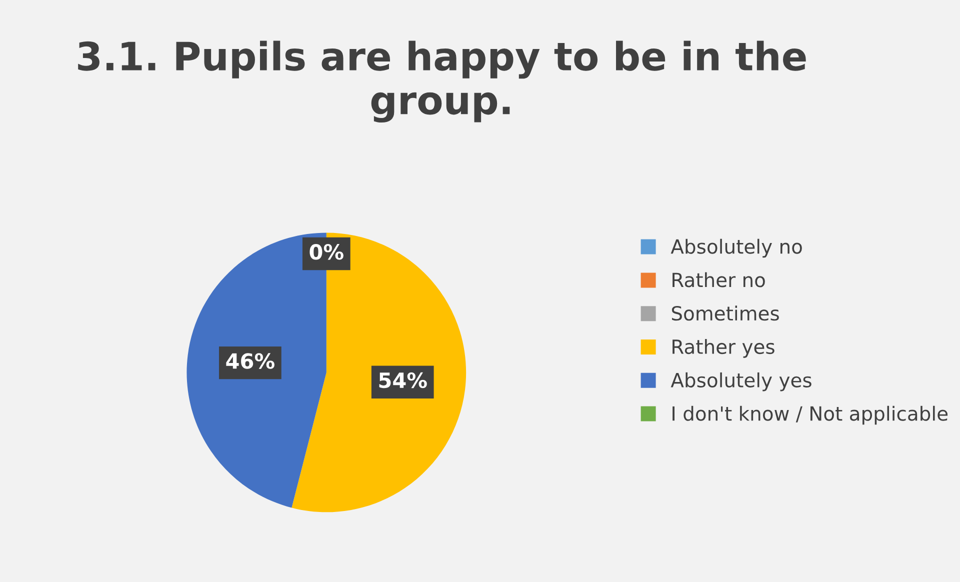 The height and width of the screenshot is (582, 960). What do you see at coordinates (403, 380) in the screenshot?
I see `data-label: 54%` at bounding box center [403, 380].